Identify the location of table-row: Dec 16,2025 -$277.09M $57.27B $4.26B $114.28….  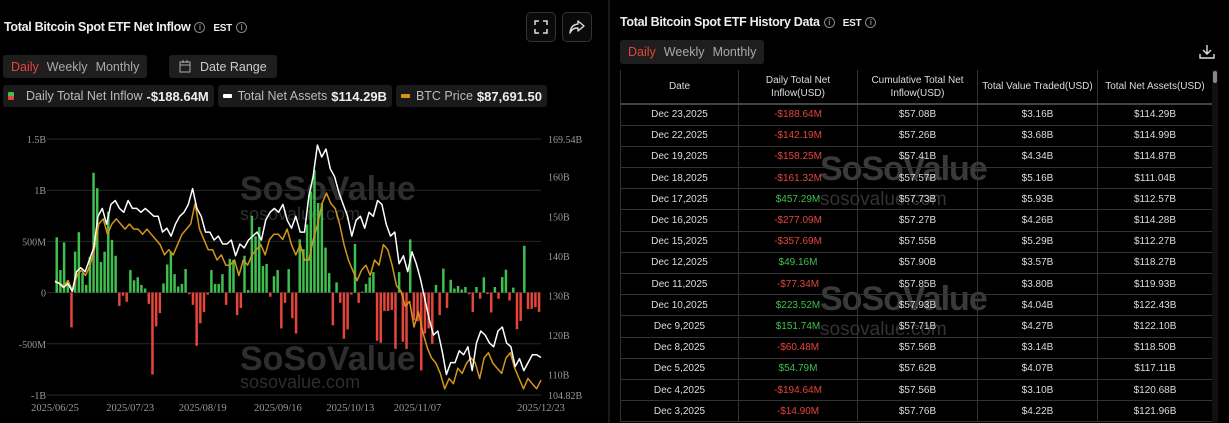
(916, 220).